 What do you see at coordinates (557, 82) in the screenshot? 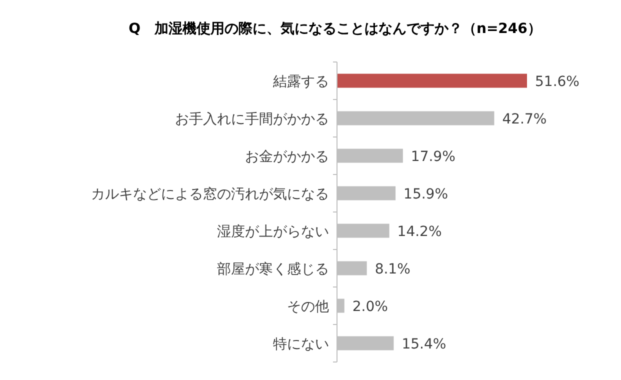
I see `value-label: 51.6%` at bounding box center [557, 82].